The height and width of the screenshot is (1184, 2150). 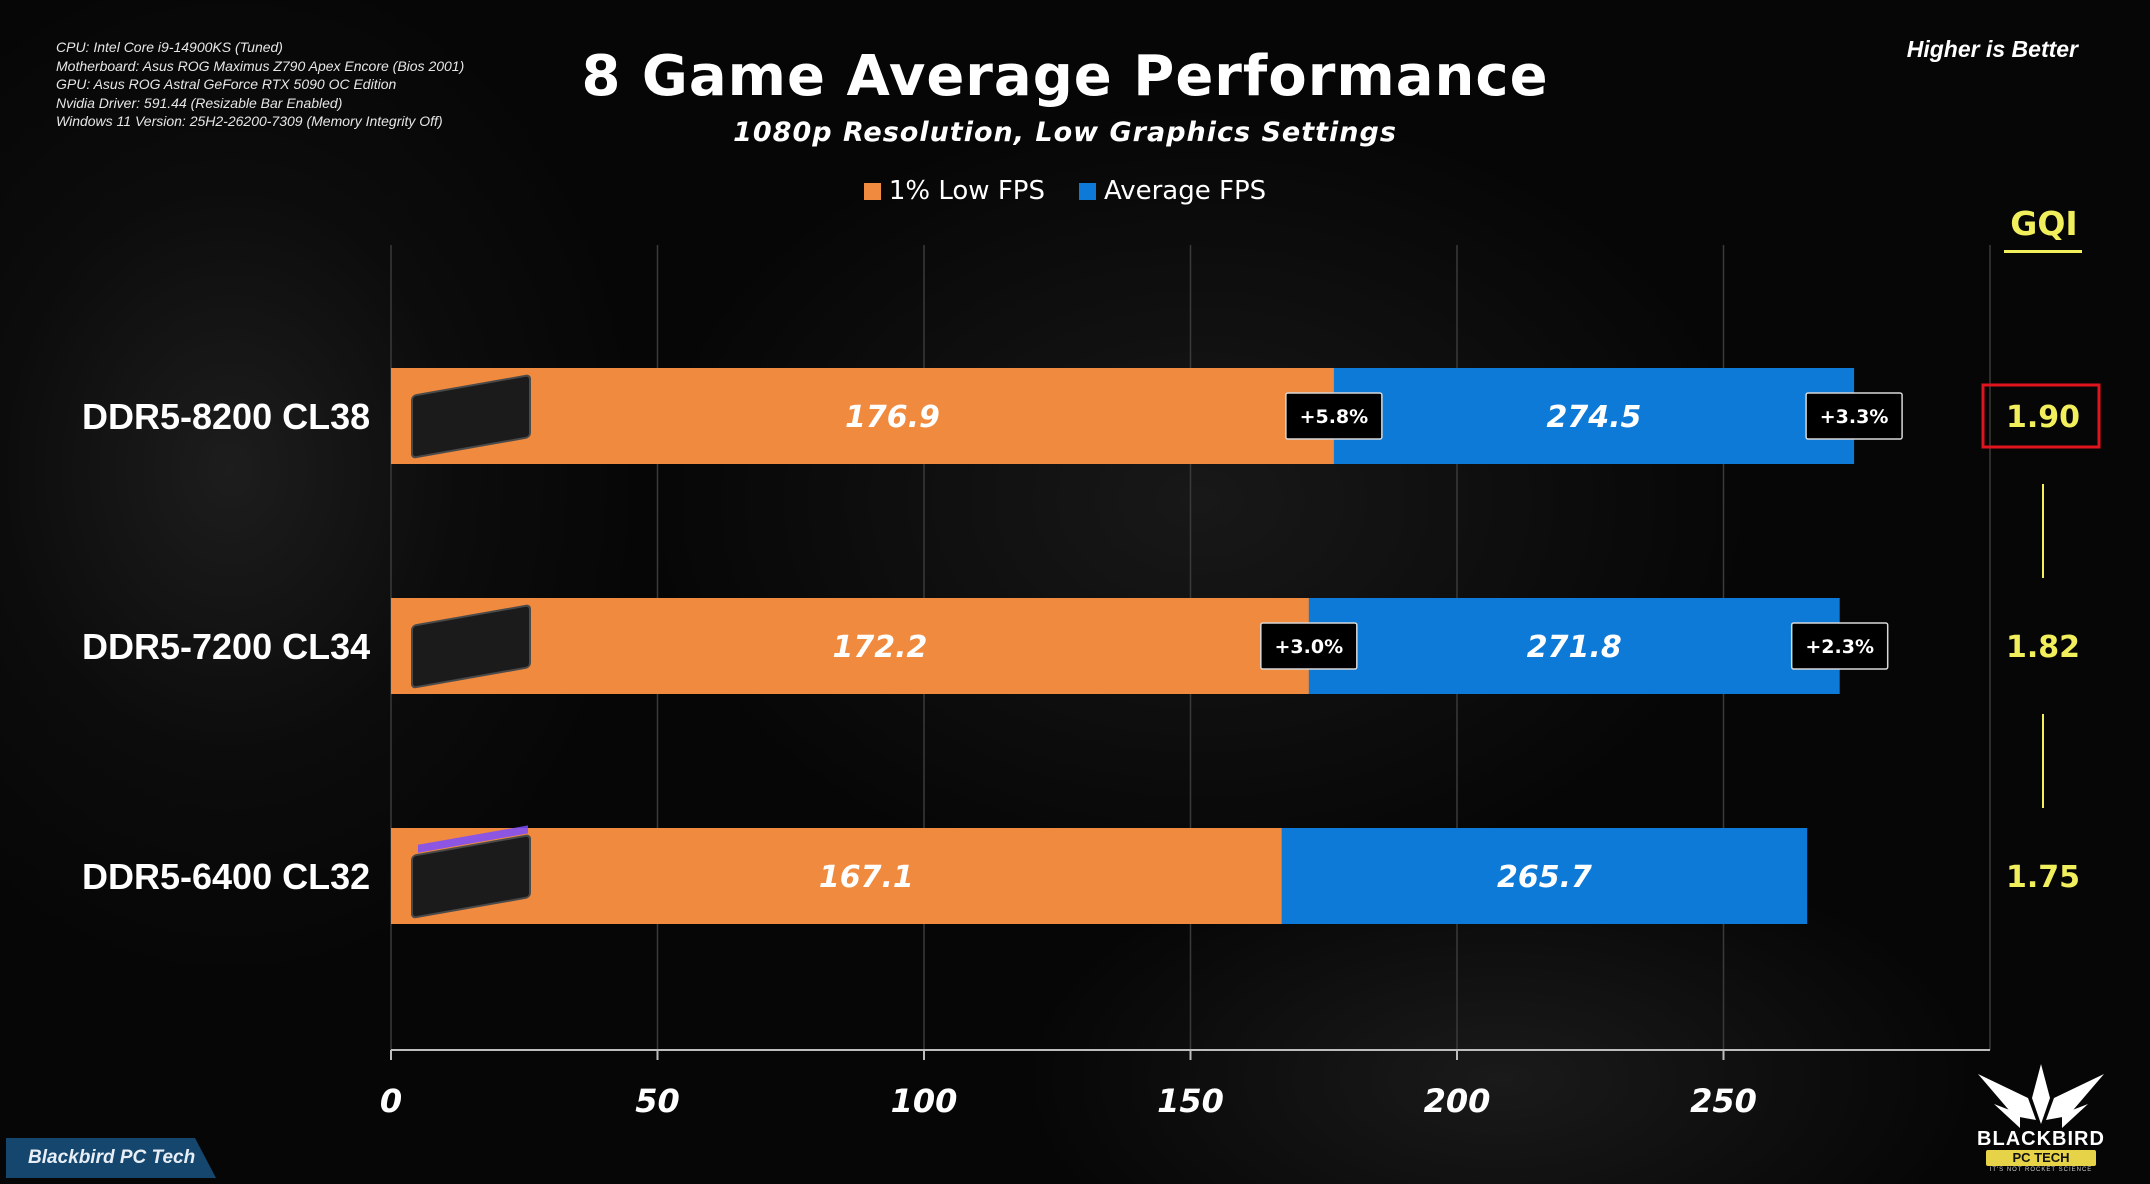 What do you see at coordinates (1594, 417) in the screenshot?
I see `value-label-avg-0: 274.5` at bounding box center [1594, 417].